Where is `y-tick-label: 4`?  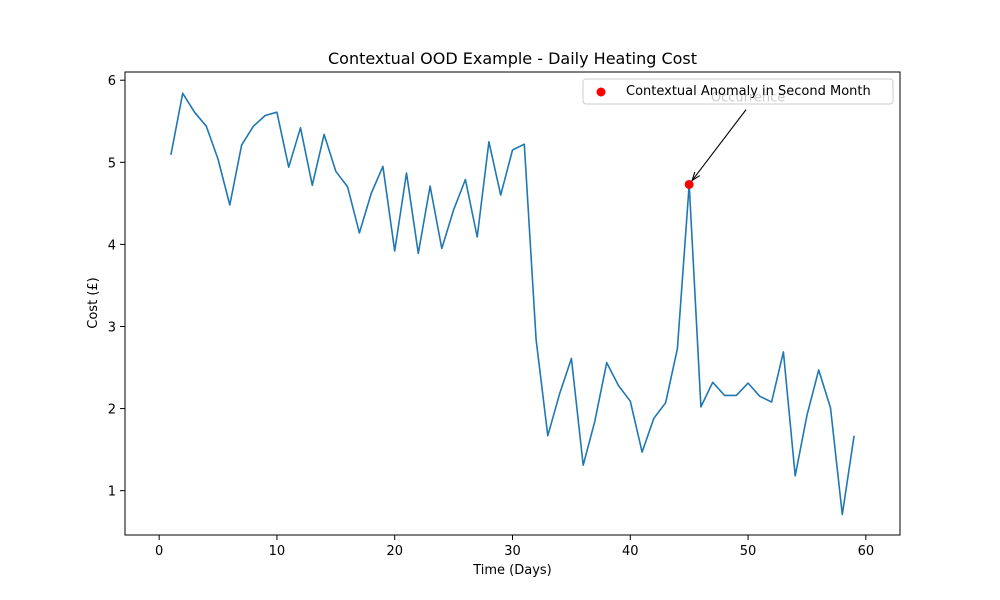
y-tick-label: 4 is located at coordinates (112, 245).